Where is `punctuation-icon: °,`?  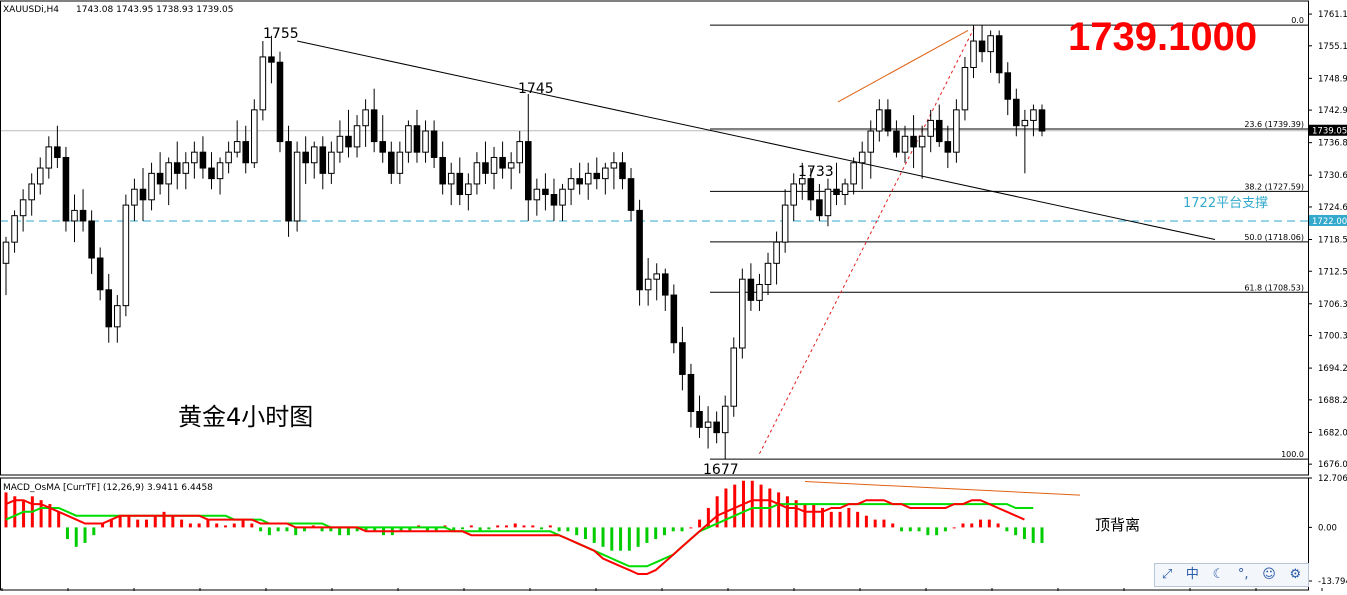 punctuation-icon: °, is located at coordinates (1243, 574).